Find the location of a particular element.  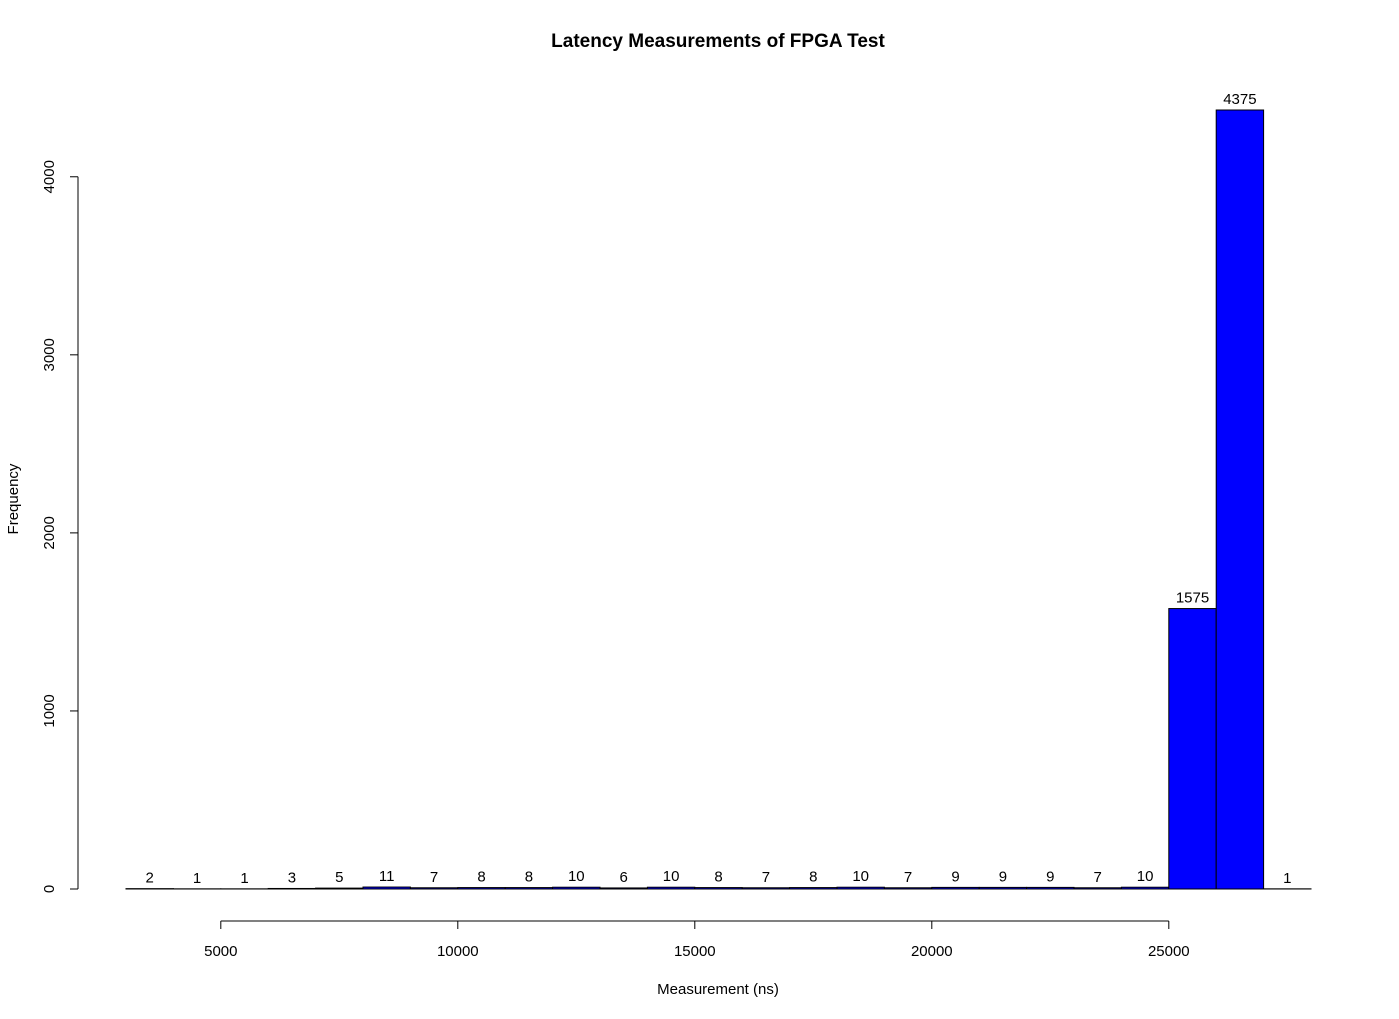

y-tick-label: 3000 is located at coordinates (49, 354).